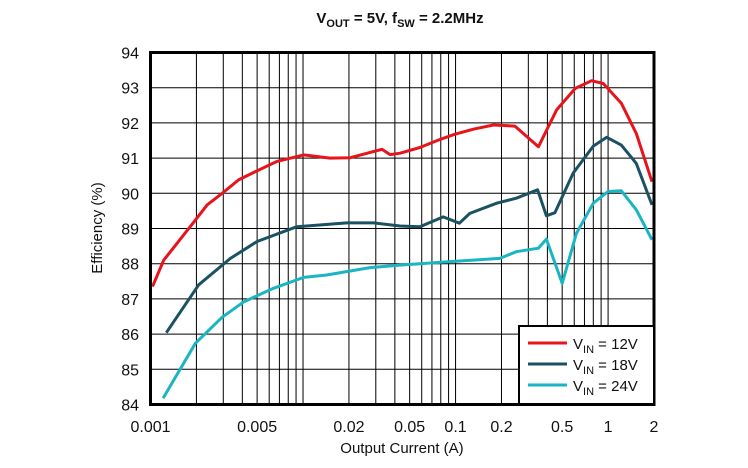 The height and width of the screenshot is (468, 748). I want to click on x-tick-label: 0.1, so click(455, 427).